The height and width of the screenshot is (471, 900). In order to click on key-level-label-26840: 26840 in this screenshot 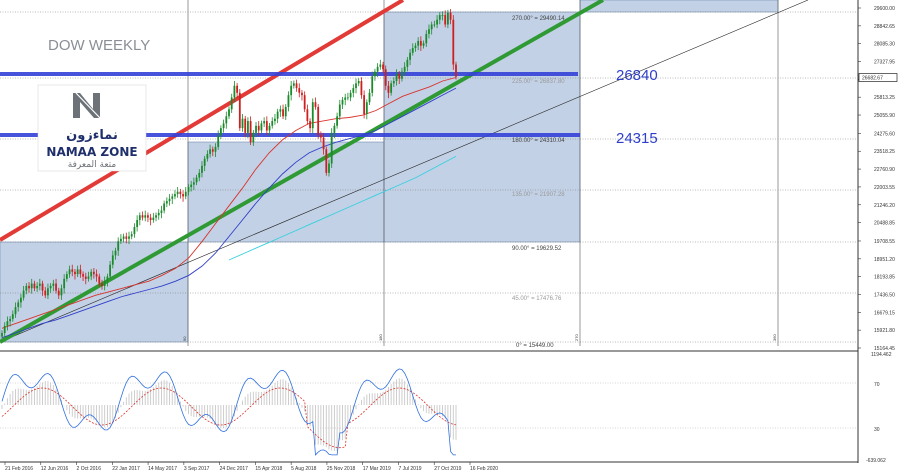, I will do `click(637, 75)`.